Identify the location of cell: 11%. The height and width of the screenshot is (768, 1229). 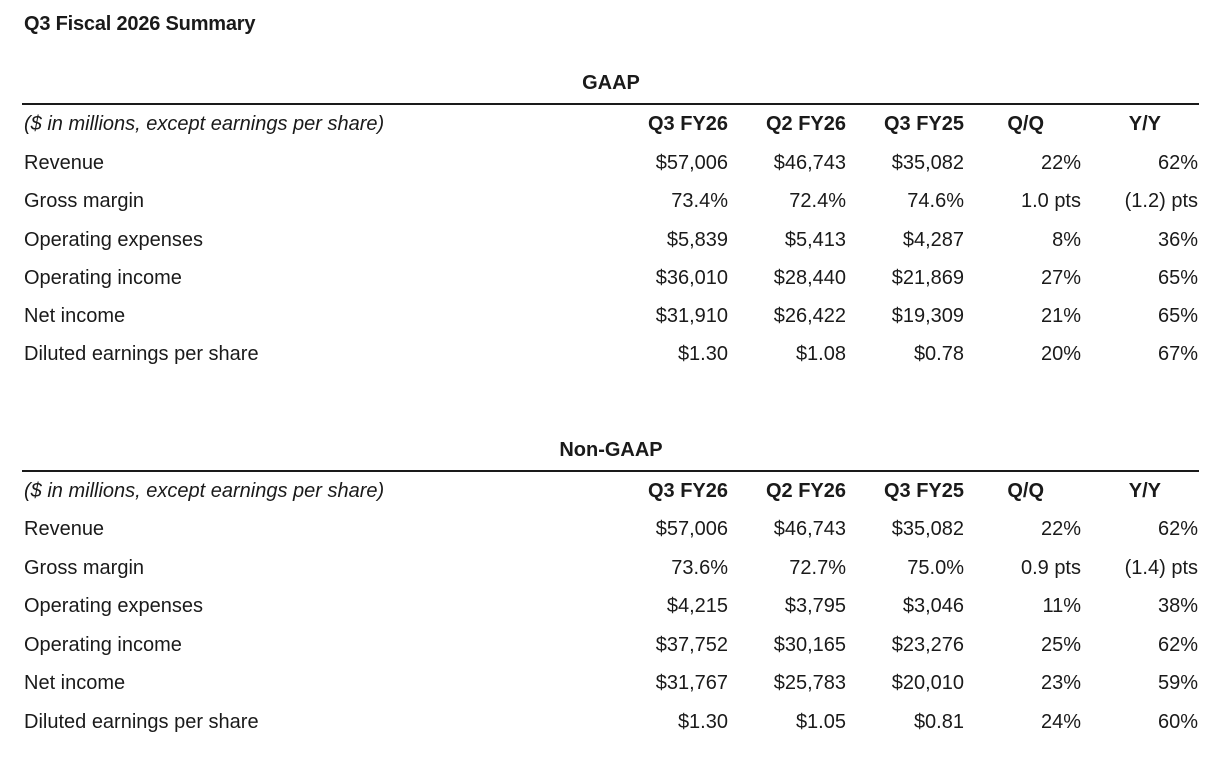
(1061, 606).